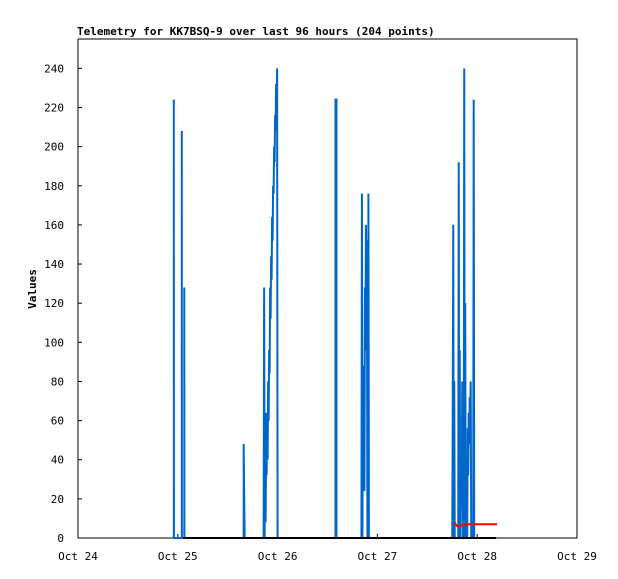 The height and width of the screenshot is (579, 618). What do you see at coordinates (54, 186) in the screenshot?
I see `y-tick-label: 180` at bounding box center [54, 186].